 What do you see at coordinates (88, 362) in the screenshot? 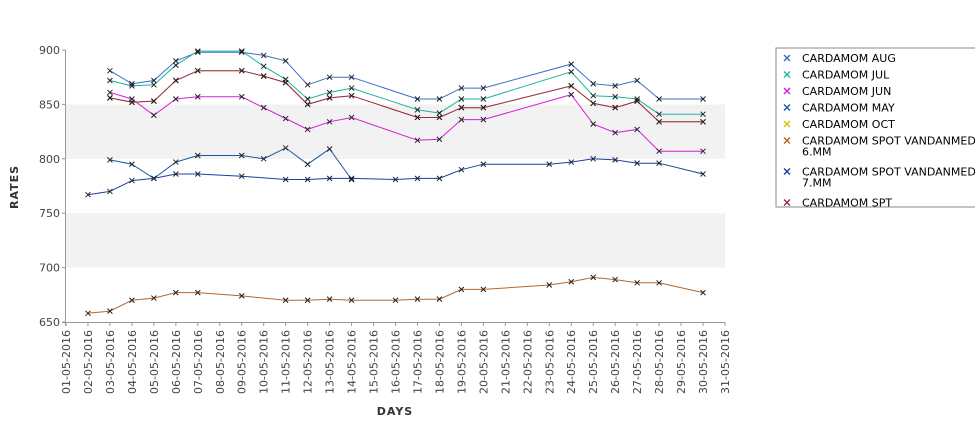
I see `x-tick-label: 02-05-2016` at bounding box center [88, 362].